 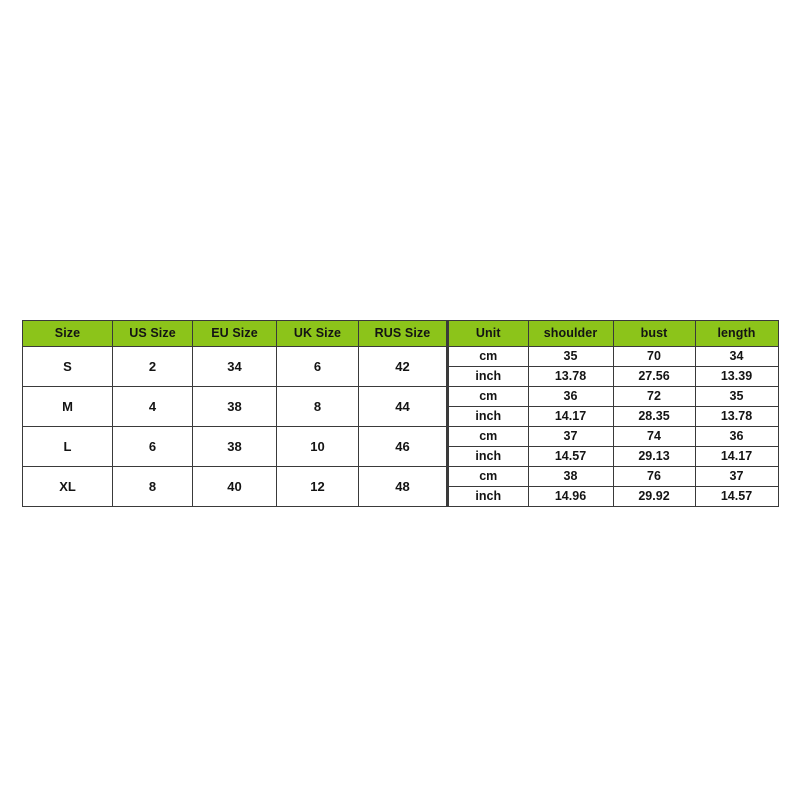 What do you see at coordinates (402, 366) in the screenshot?
I see `cell-rus-size: 42` at bounding box center [402, 366].